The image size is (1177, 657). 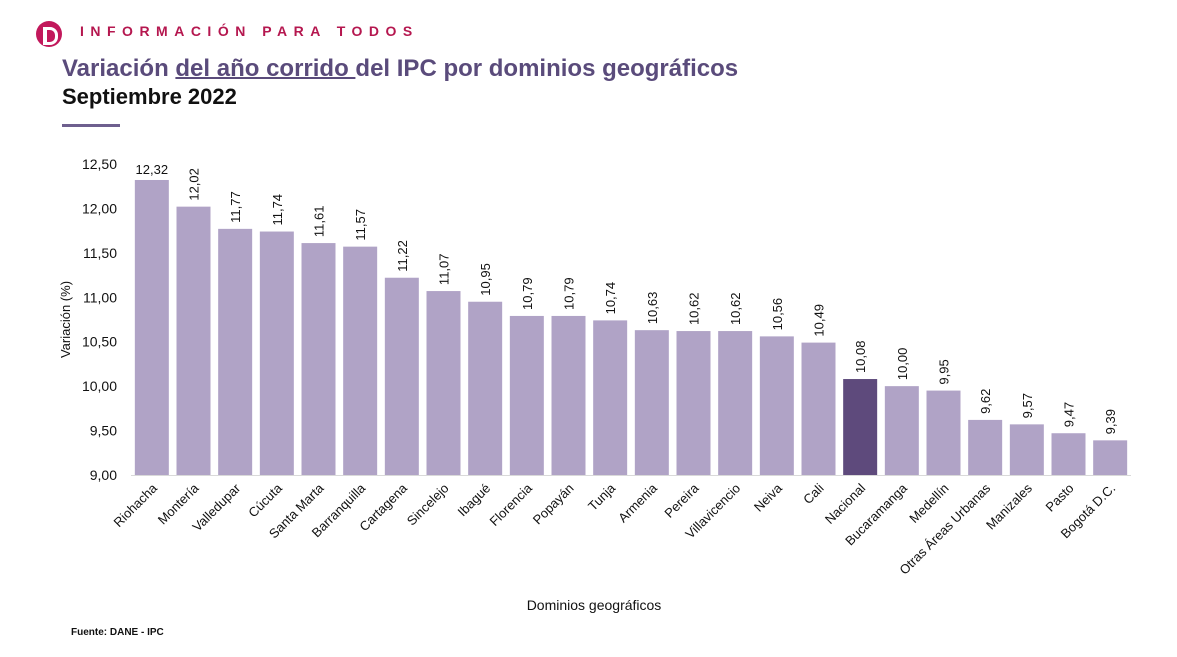 What do you see at coordinates (360, 225) in the screenshot?
I see `data-label: 11,57` at bounding box center [360, 225].